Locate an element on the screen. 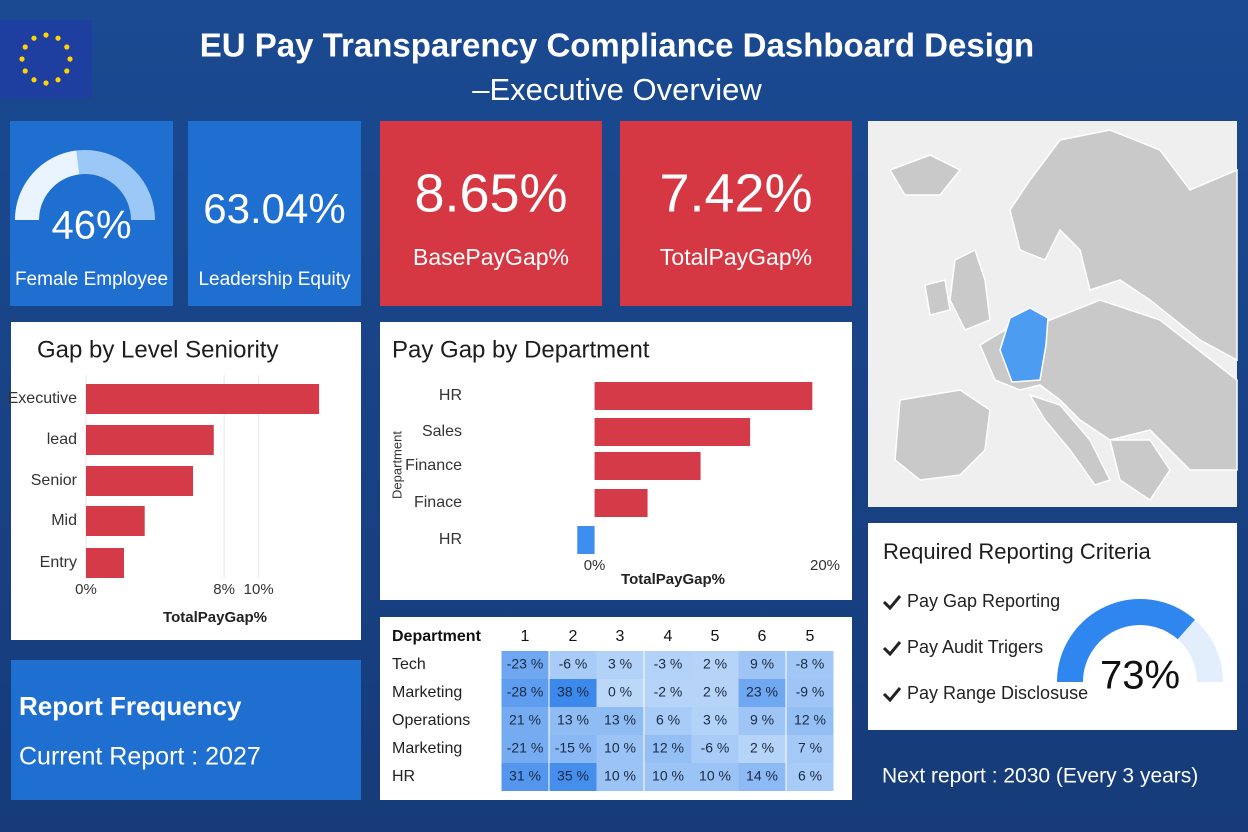 The image size is (1248, 832). table-header: 4 is located at coordinates (668, 636).